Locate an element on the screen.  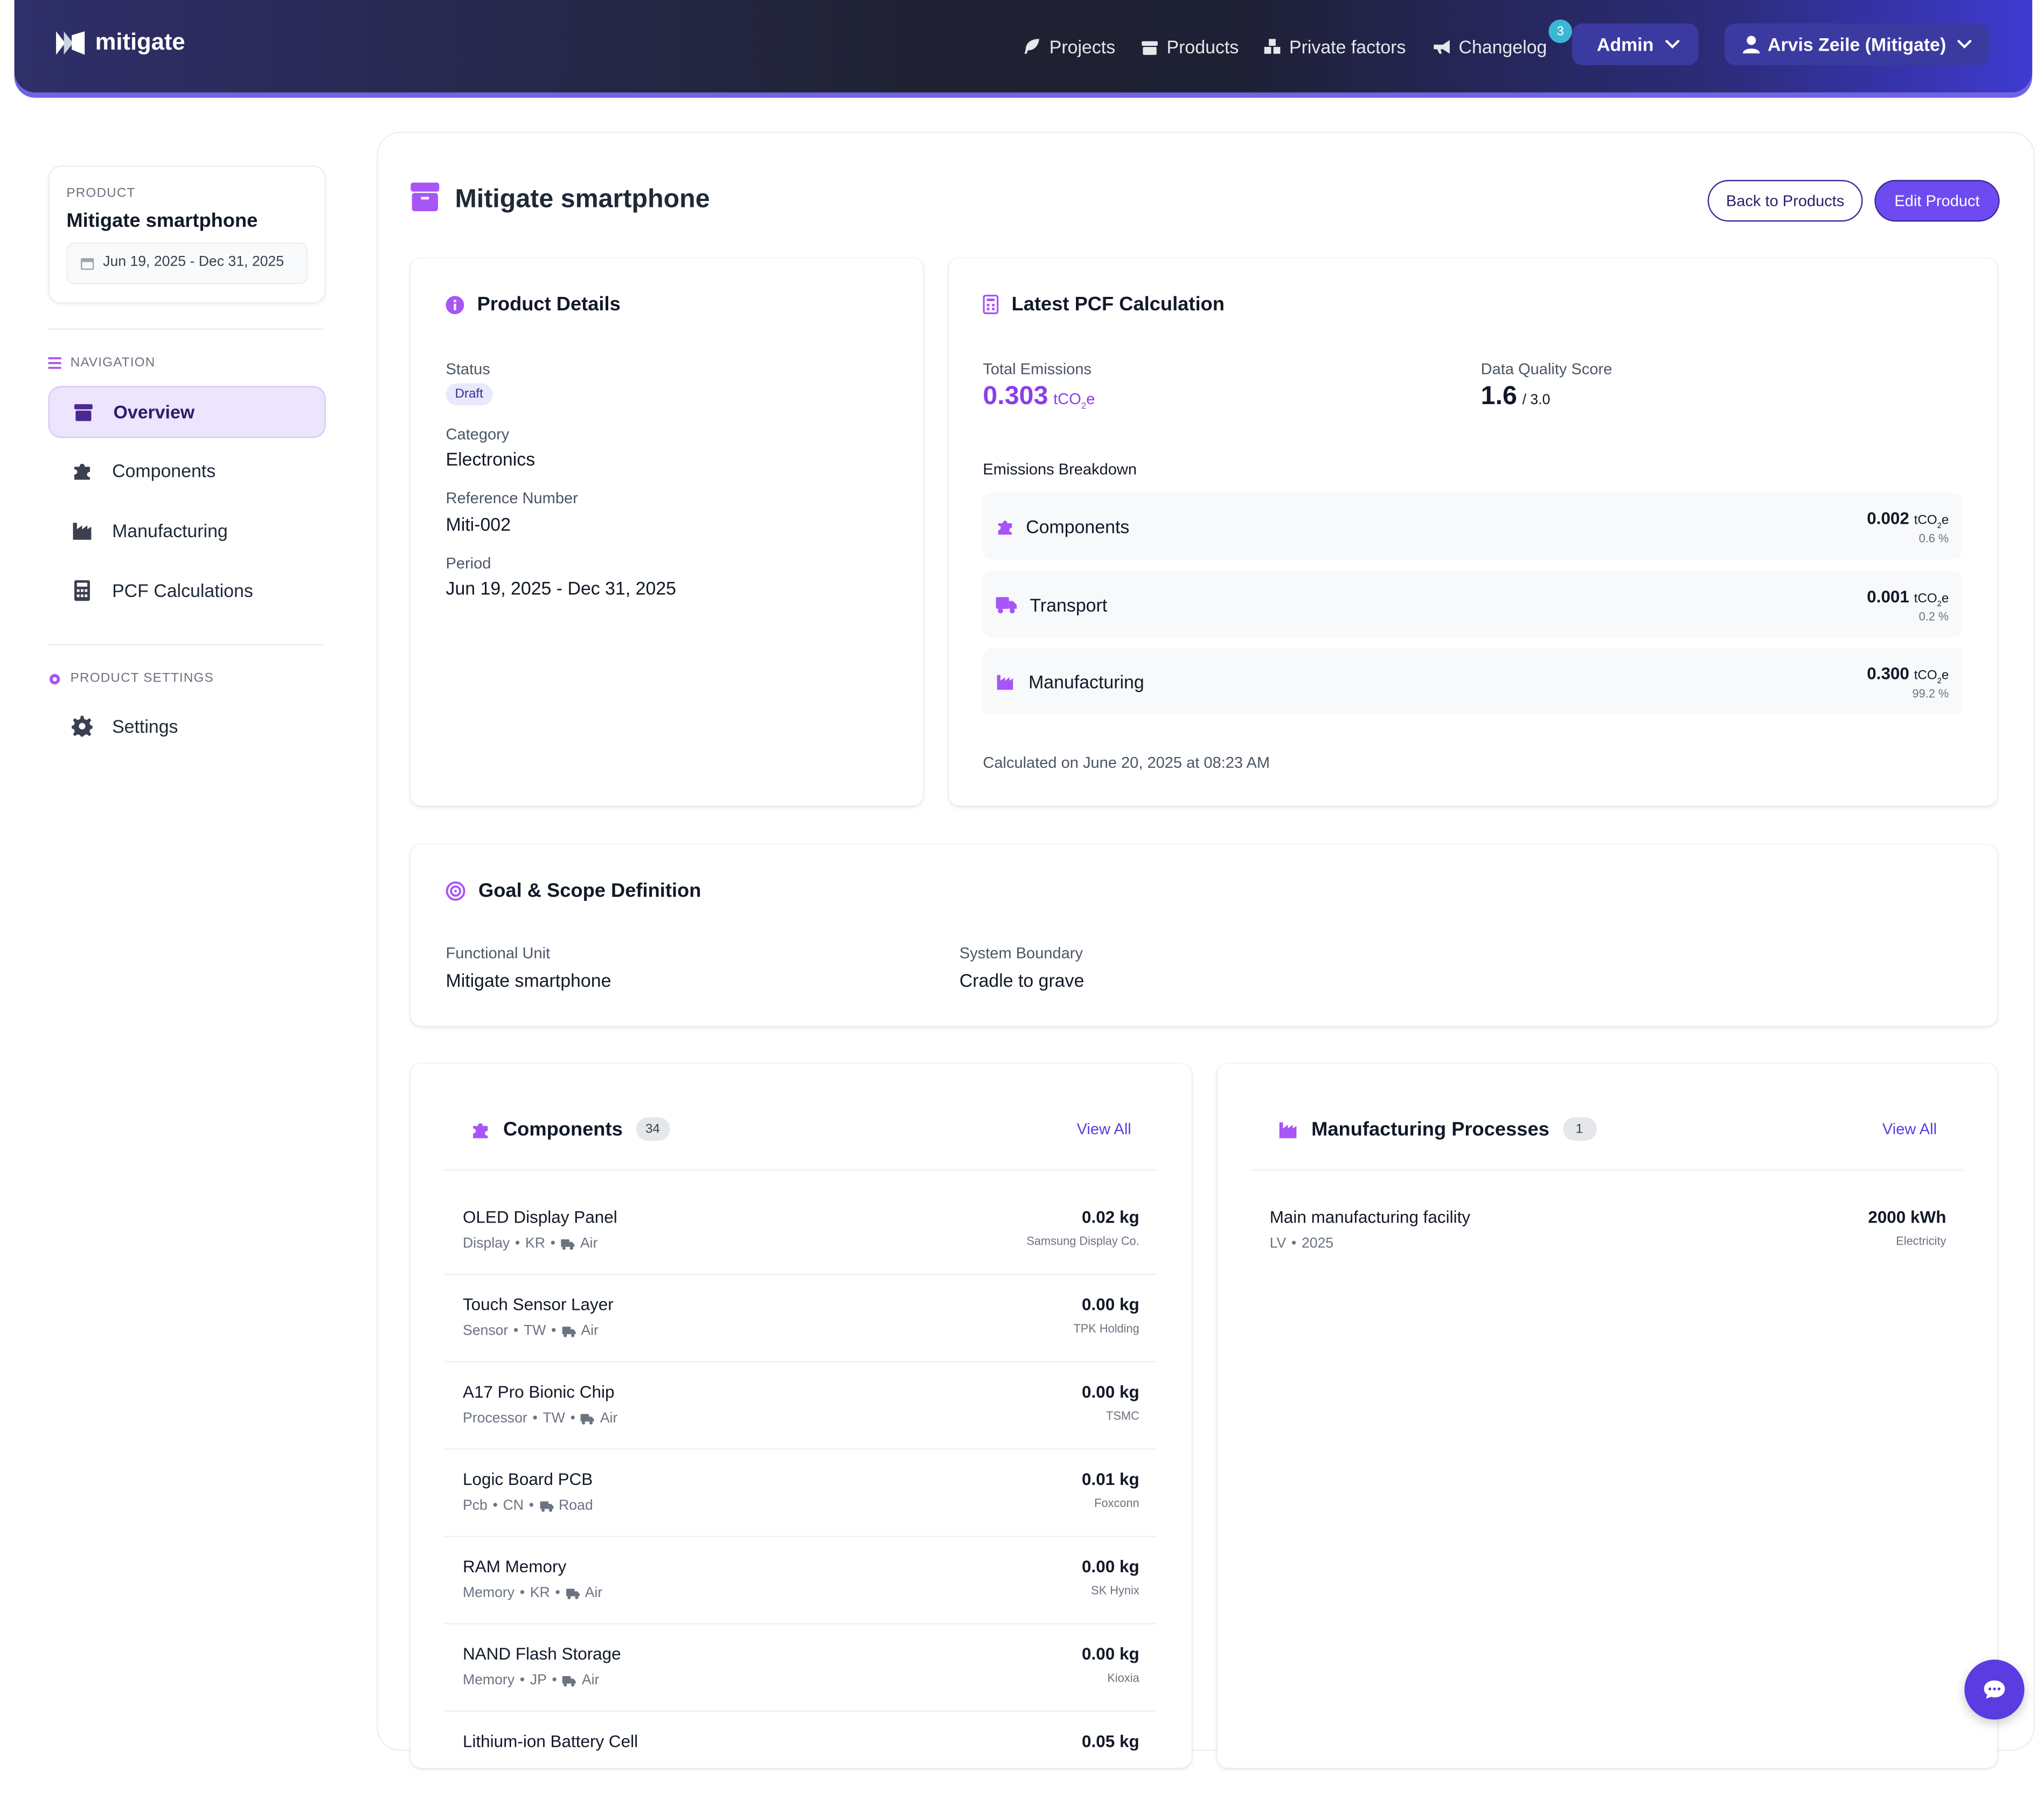
component-supplier: Kioxia is located at coordinates (1123, 1678).